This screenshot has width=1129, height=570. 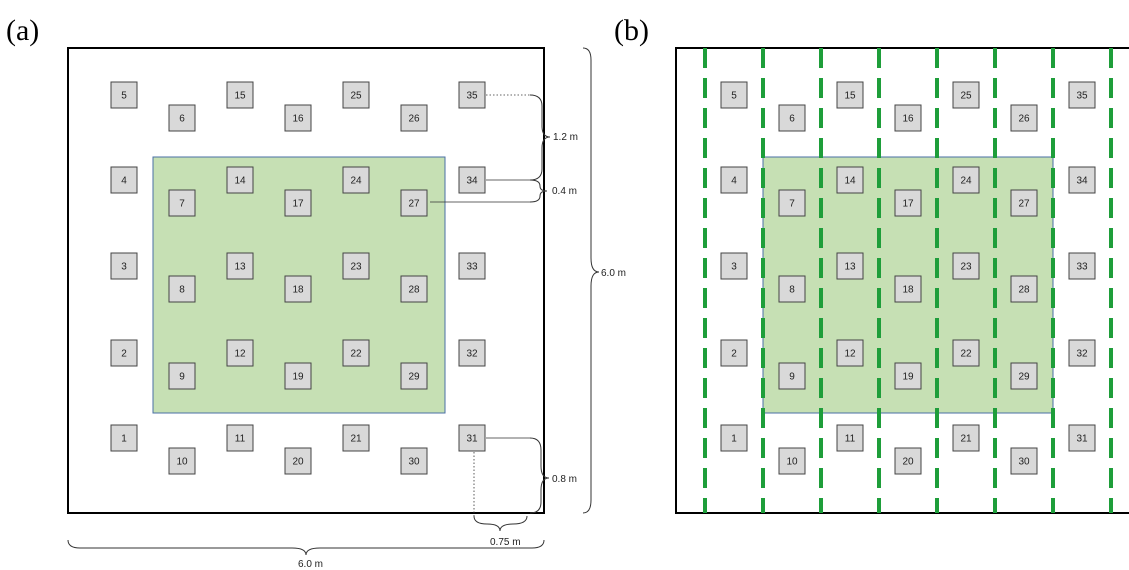 I want to click on plant-number: 13, so click(x=240, y=267).